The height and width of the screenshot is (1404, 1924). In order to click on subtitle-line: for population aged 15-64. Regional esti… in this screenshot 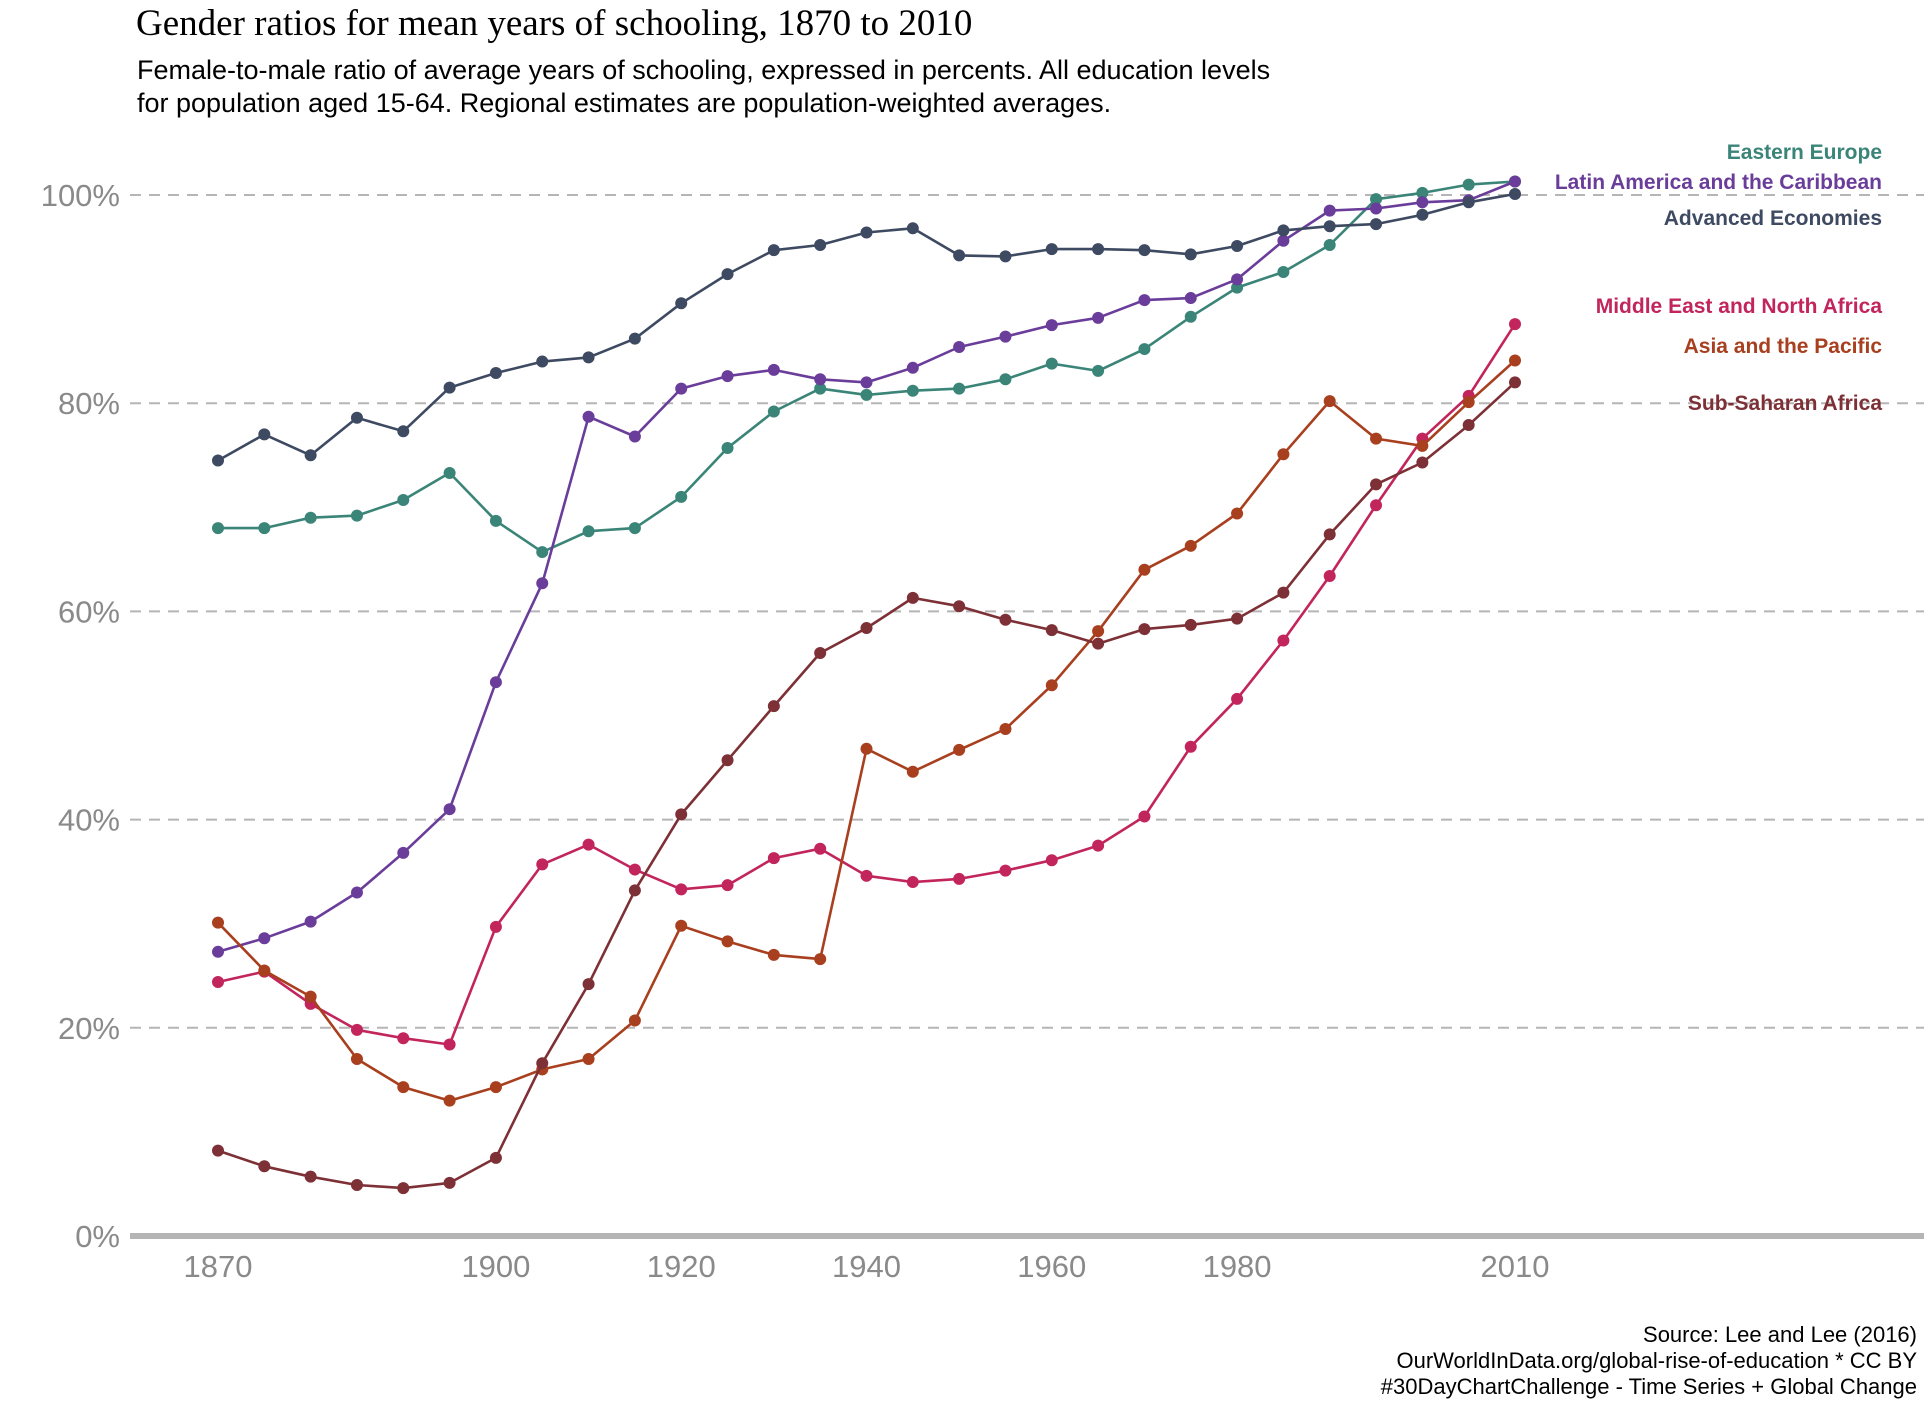, I will do `click(624, 103)`.